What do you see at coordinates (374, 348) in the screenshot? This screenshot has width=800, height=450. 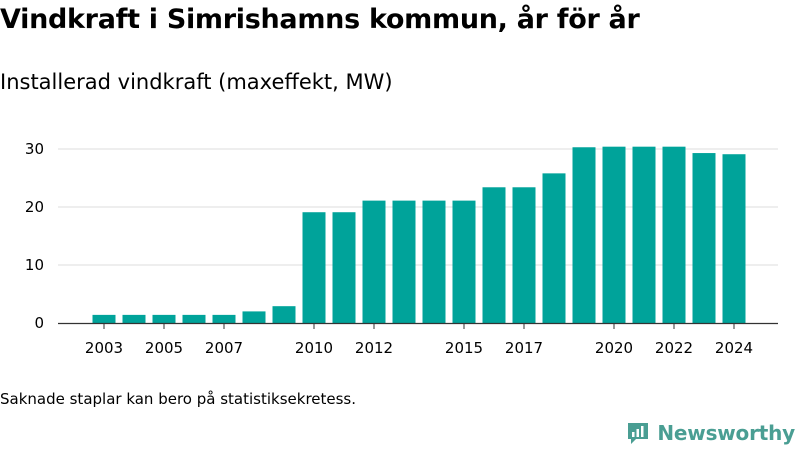 I see `x-tick-label: 2012` at bounding box center [374, 348].